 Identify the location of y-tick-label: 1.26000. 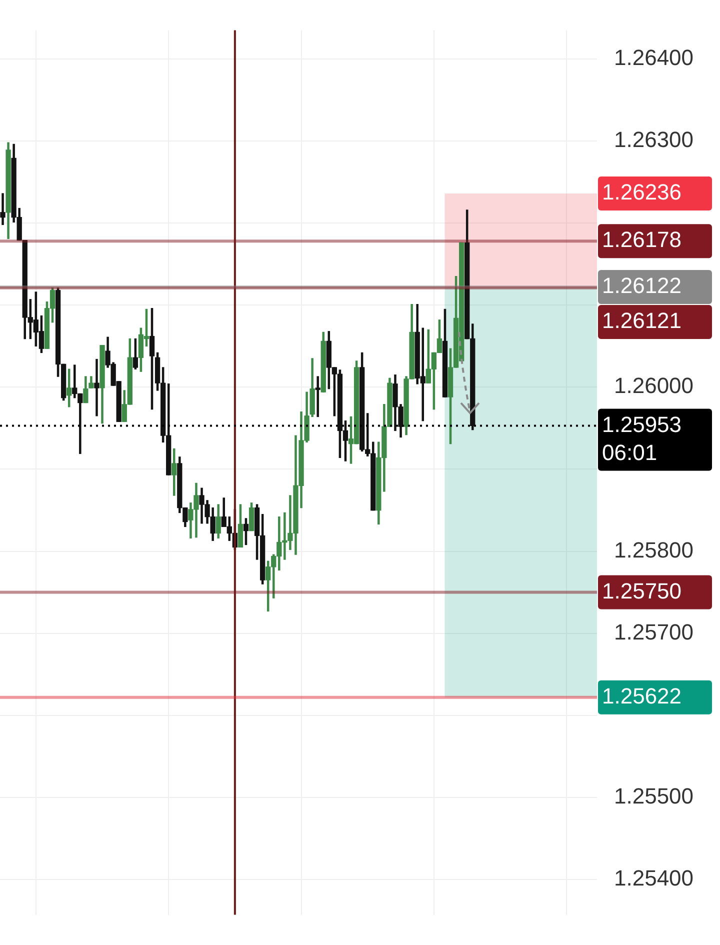
(654, 385).